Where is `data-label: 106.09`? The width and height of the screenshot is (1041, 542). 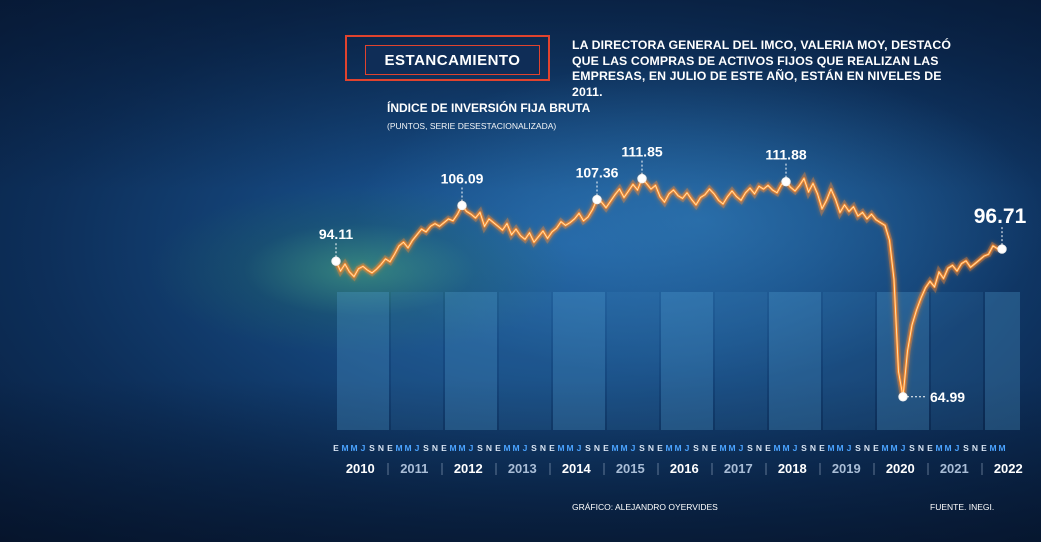
data-label: 106.09 is located at coordinates (462, 178).